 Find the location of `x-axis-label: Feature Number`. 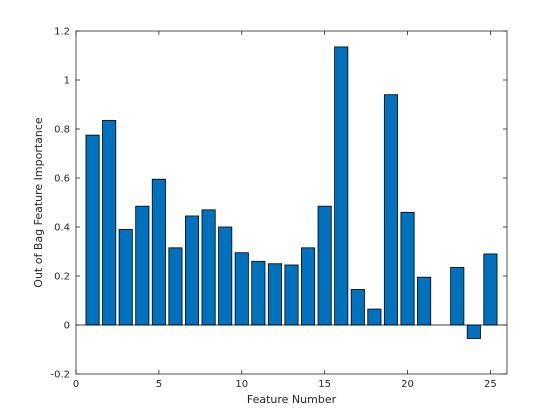

x-axis-label: Feature Number is located at coordinates (292, 399).